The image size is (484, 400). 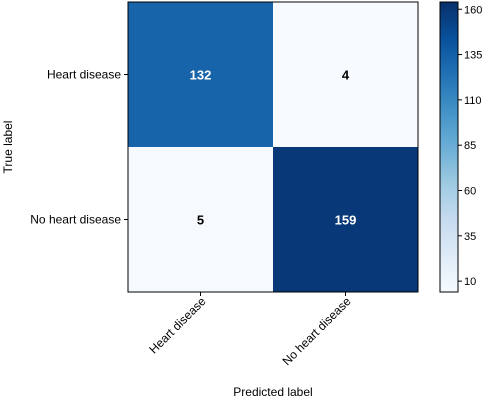 I want to click on y-axis-title: True label, so click(x=8, y=147).